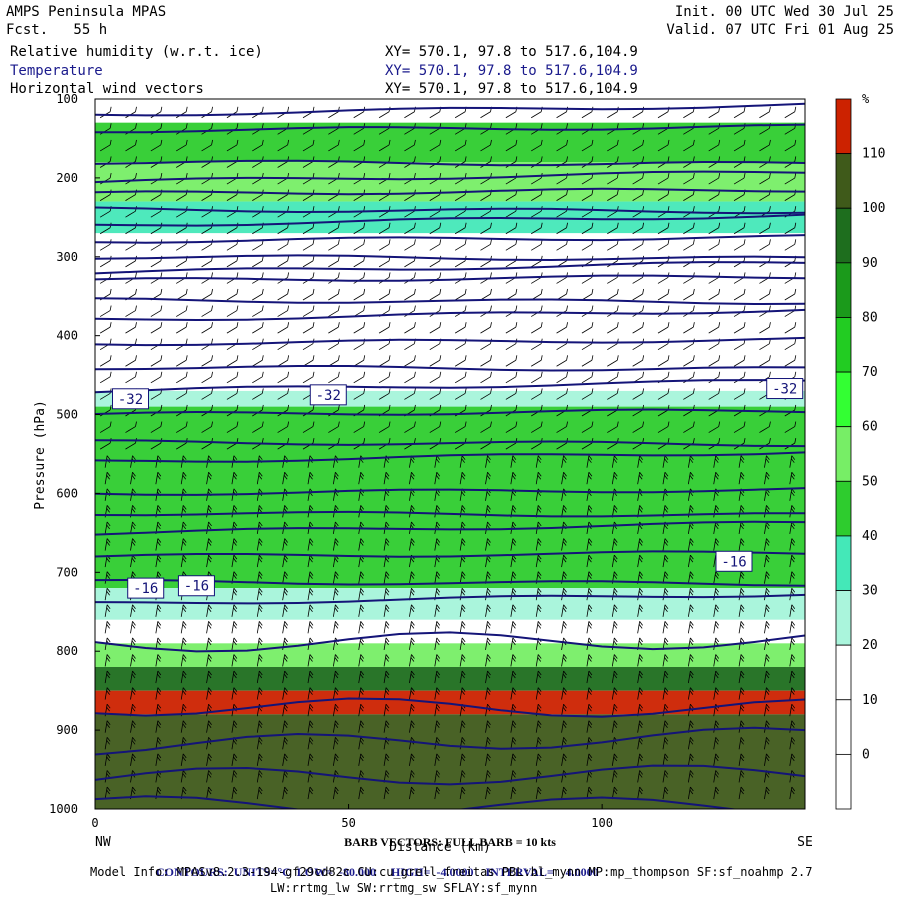  Describe the element at coordinates (870, 700) in the screenshot. I see `colorbar-level-label: 10` at that location.